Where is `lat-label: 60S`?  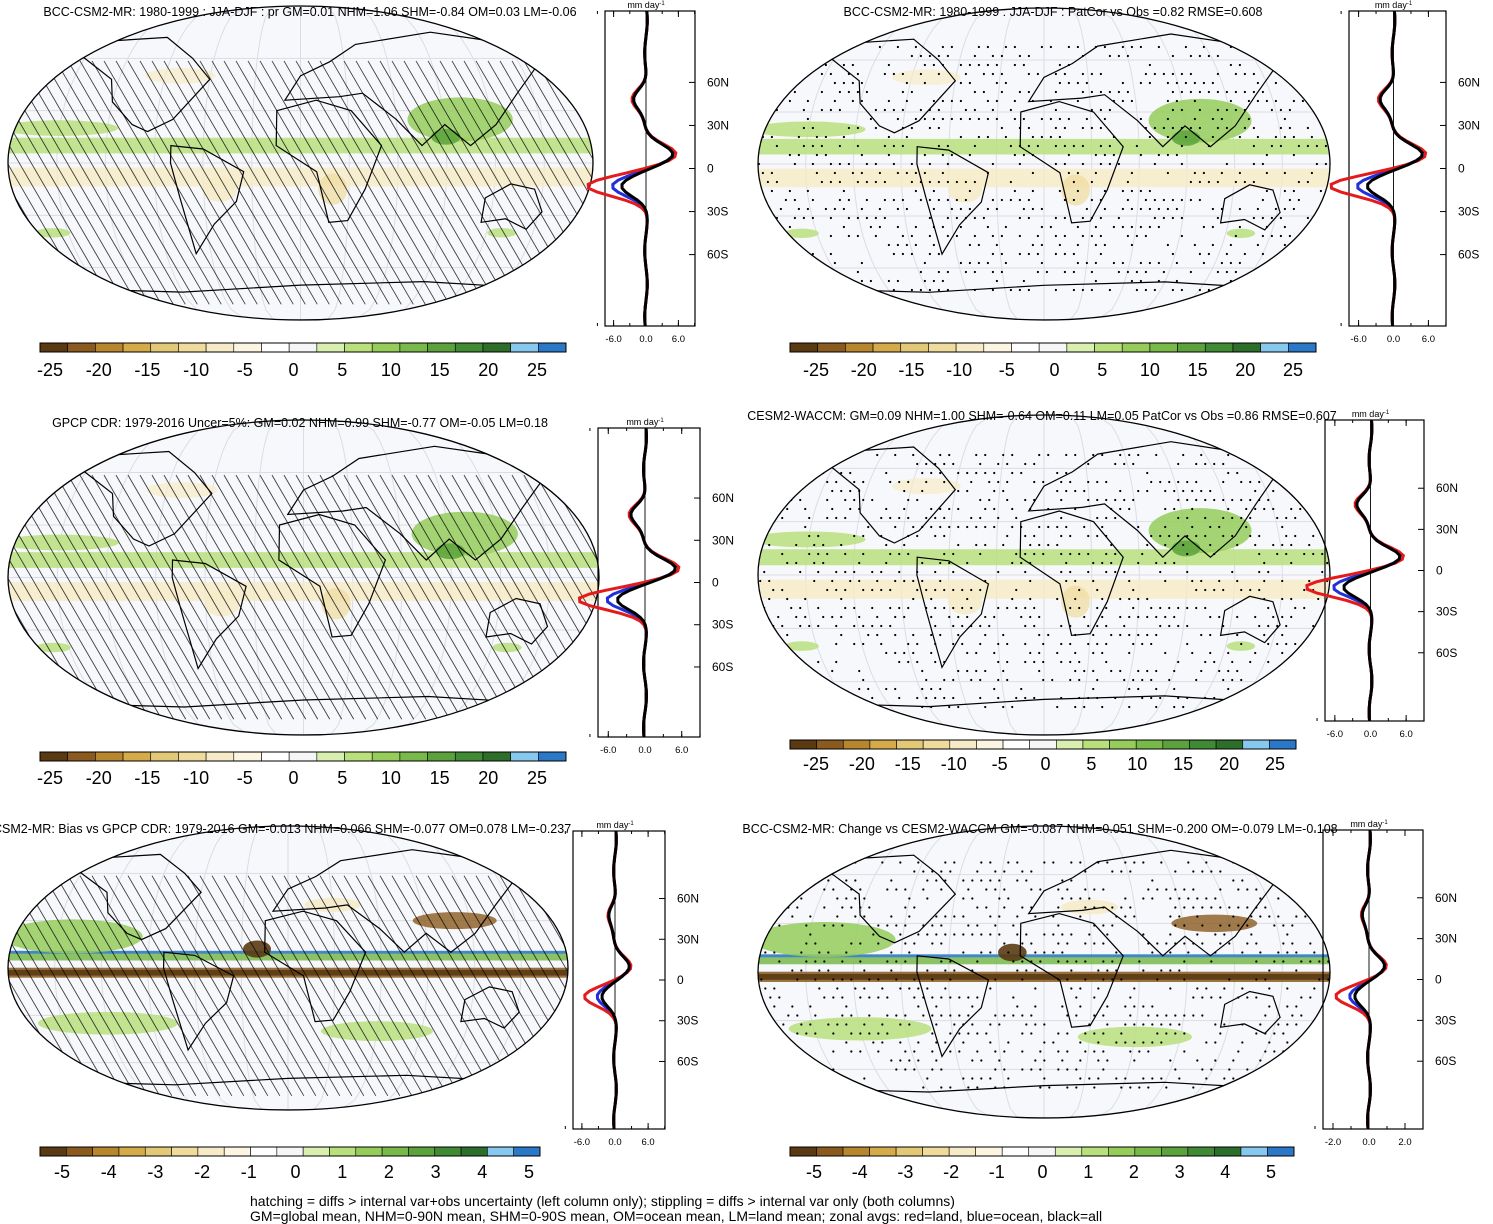 lat-label: 60S is located at coordinates (1468, 255).